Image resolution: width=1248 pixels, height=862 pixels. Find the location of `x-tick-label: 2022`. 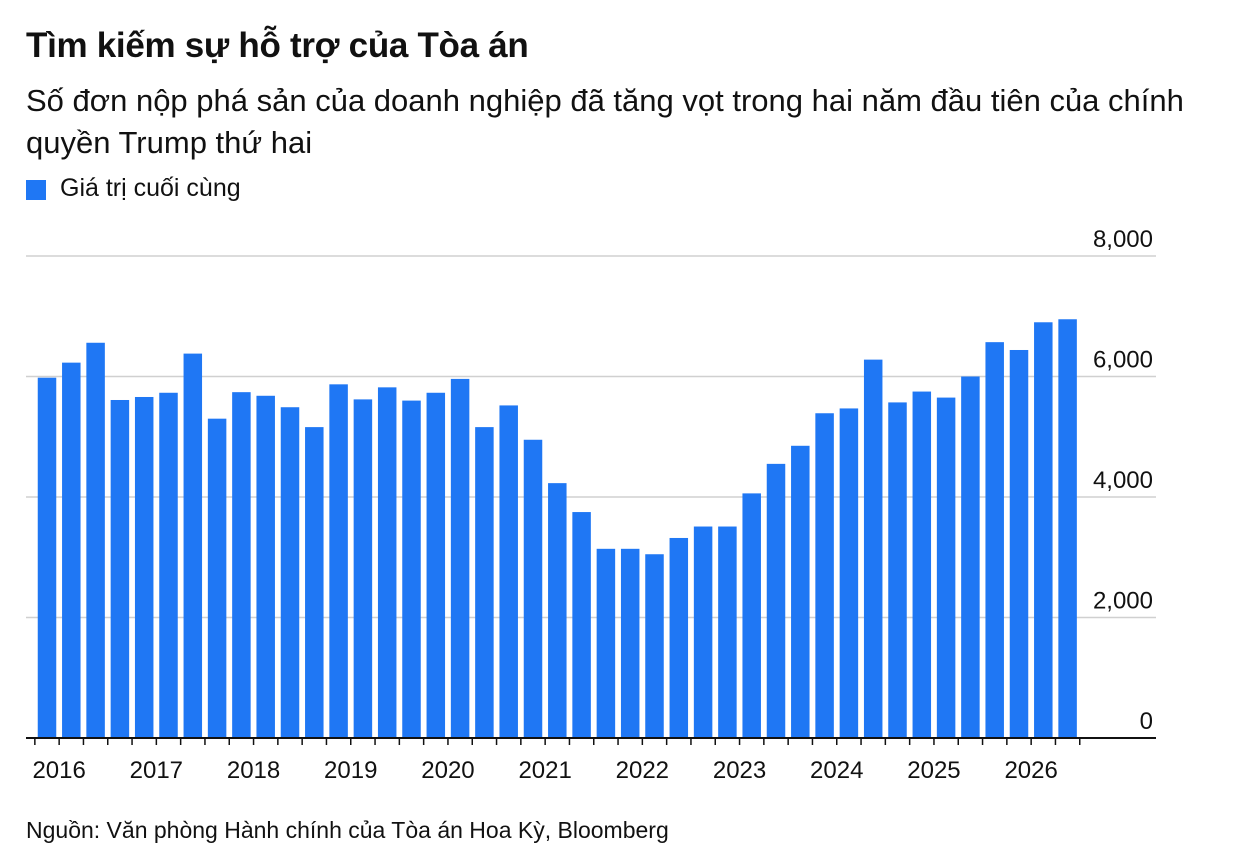

x-tick-label: 2022 is located at coordinates (642, 770).